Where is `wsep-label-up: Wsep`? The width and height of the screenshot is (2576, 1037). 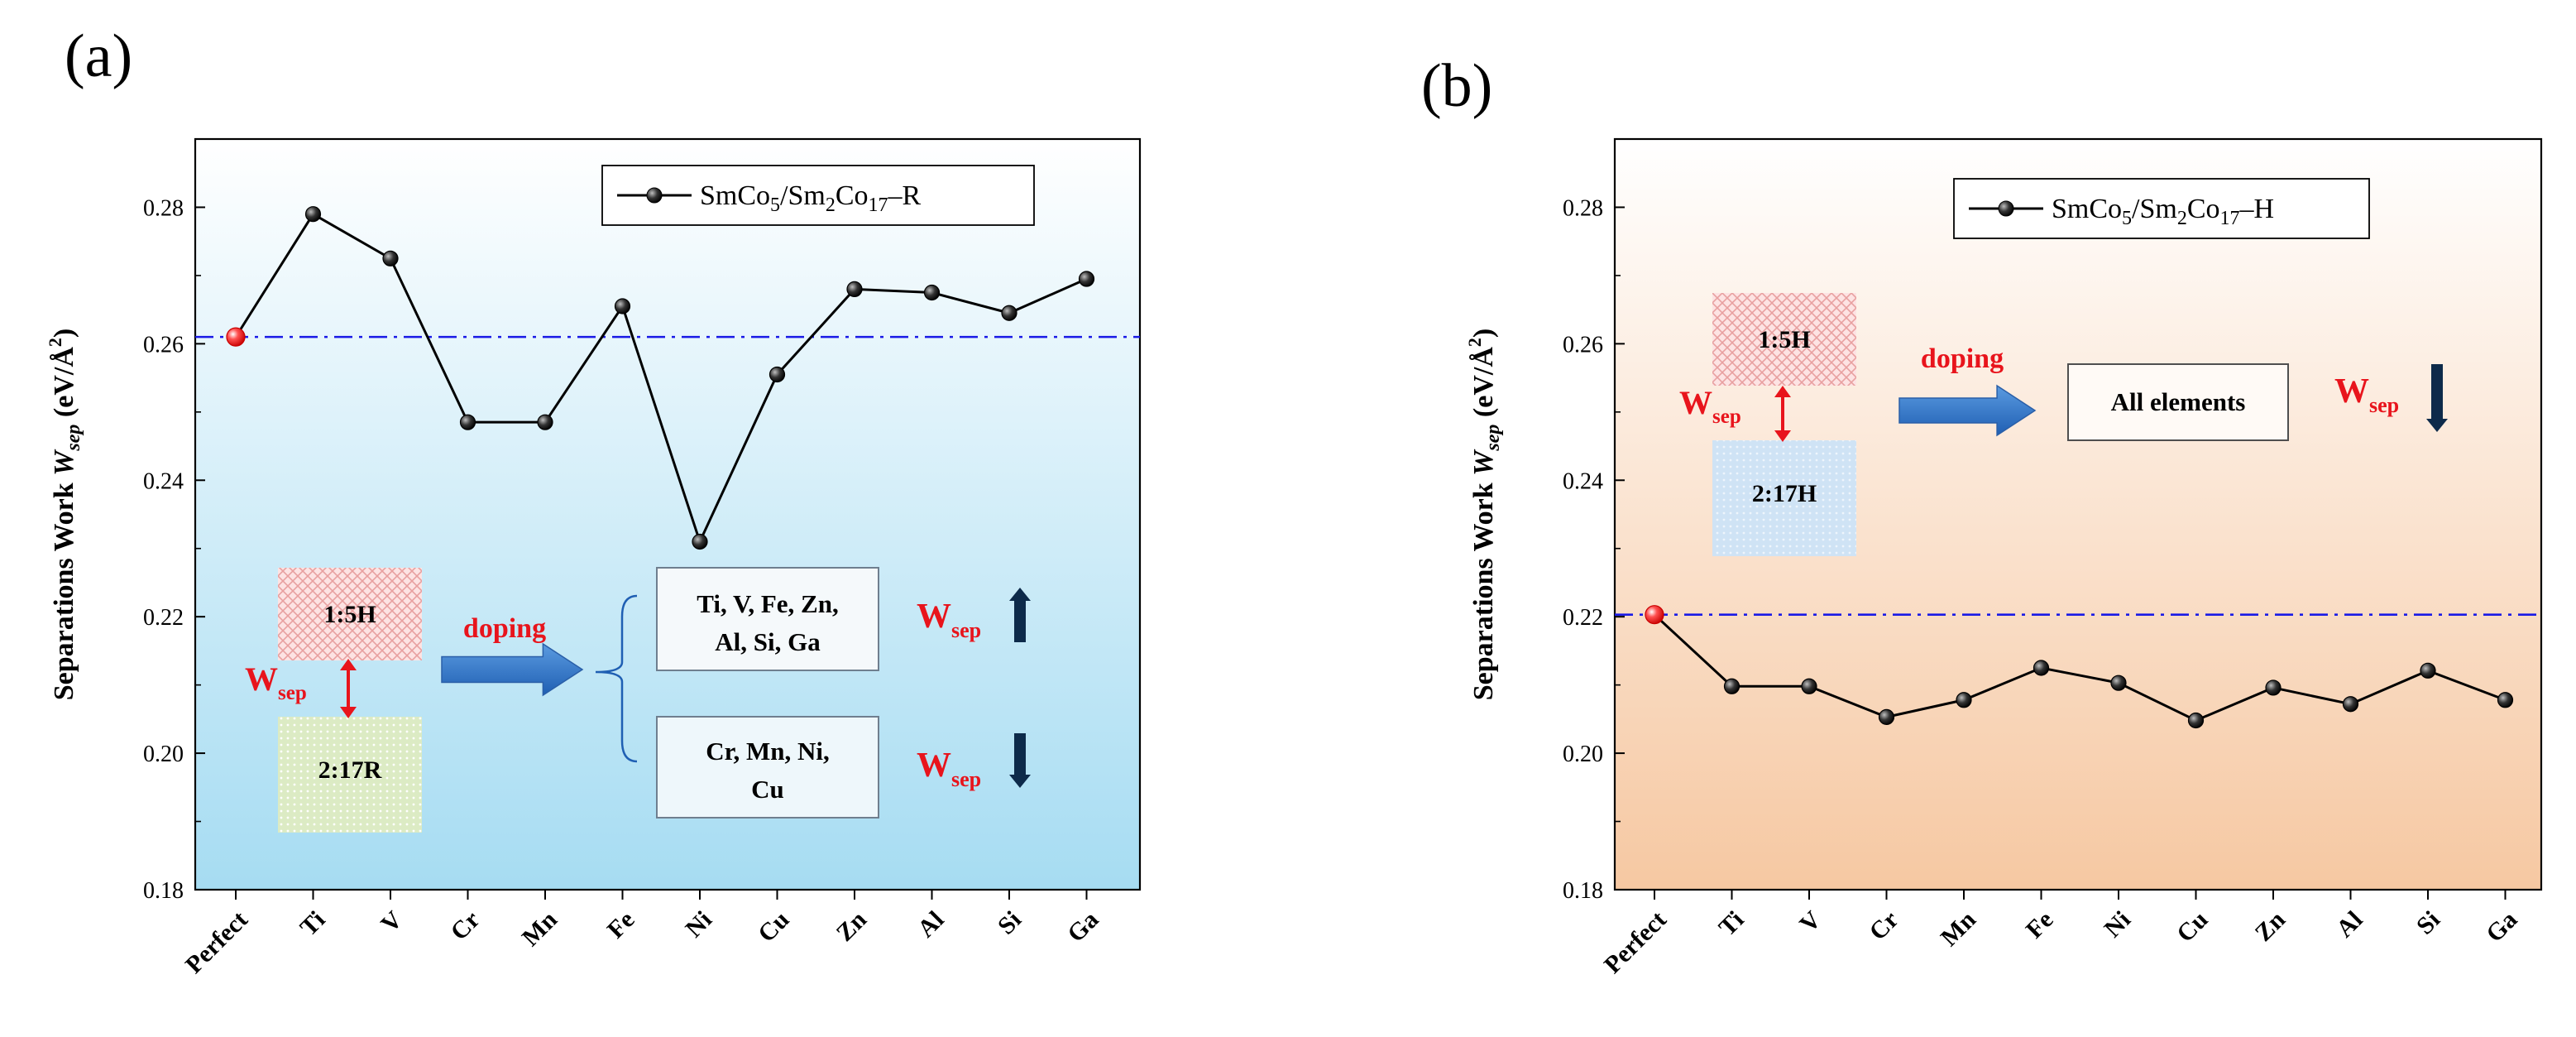
wsep-label-up: Wsep is located at coordinates (949, 620).